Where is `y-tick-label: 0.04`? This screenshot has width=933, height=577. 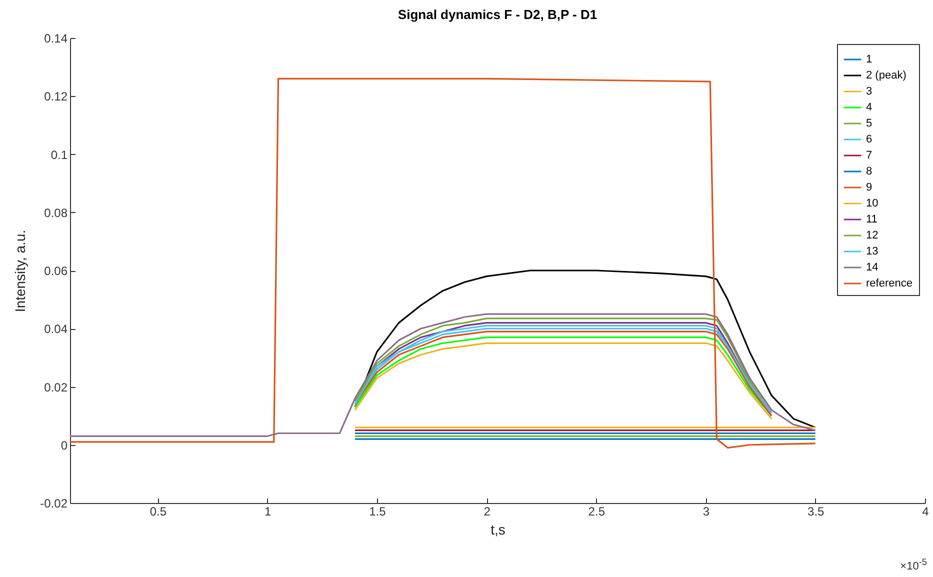 y-tick-label: 0.04 is located at coordinates (56, 329).